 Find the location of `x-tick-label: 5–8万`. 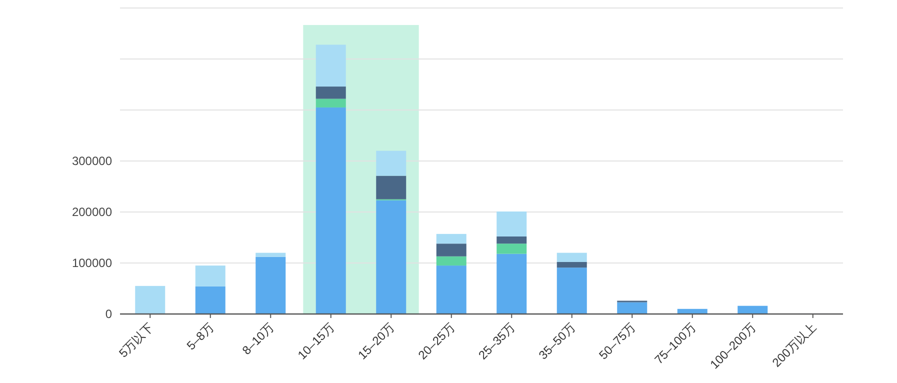

x-tick-label: 5–8万 is located at coordinates (200, 336).